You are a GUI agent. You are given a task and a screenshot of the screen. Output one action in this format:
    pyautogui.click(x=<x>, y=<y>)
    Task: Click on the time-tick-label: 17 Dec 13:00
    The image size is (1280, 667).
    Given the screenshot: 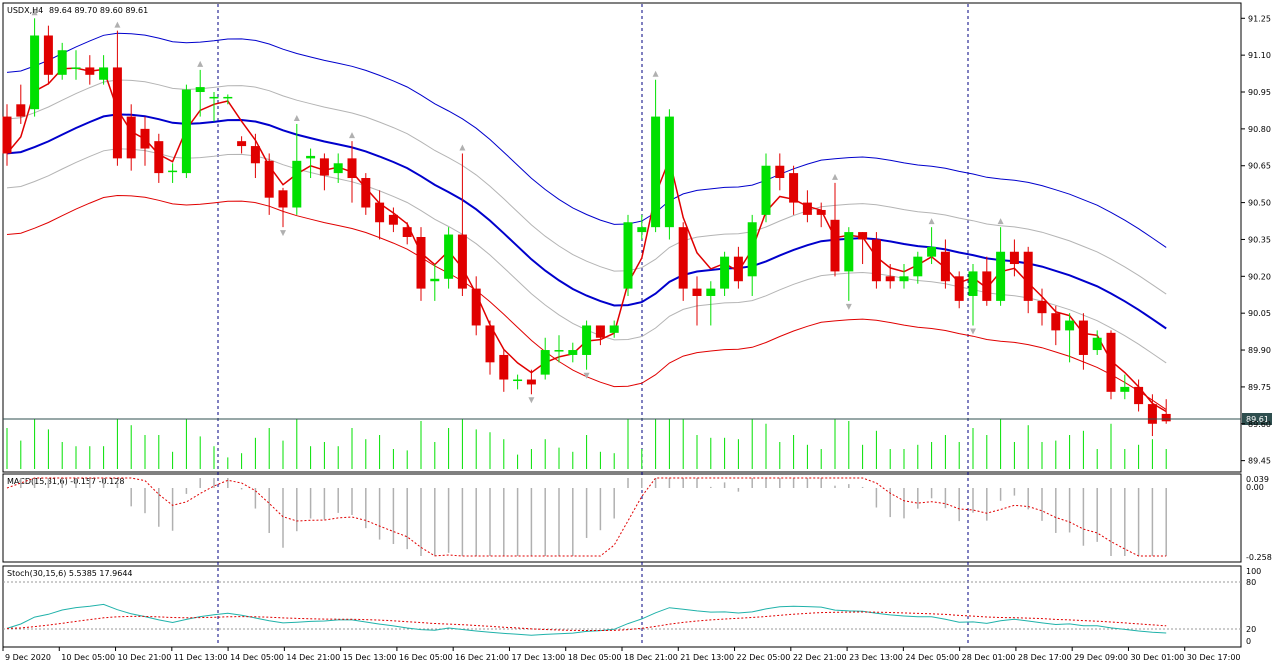 What is the action you would take?
    pyautogui.click(x=538, y=657)
    